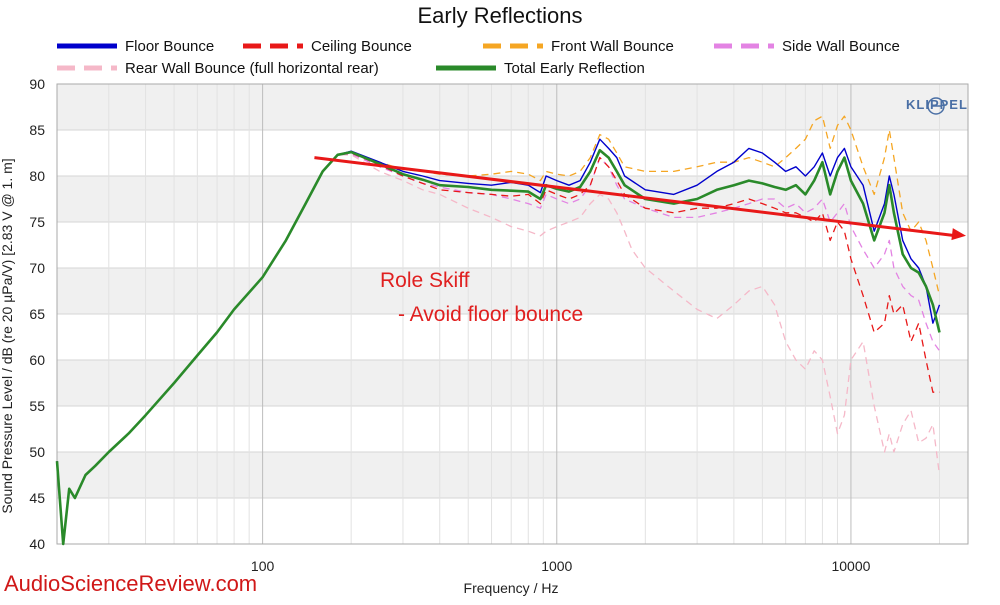  What do you see at coordinates (37, 176) in the screenshot?
I see `y-tick-label: 80` at bounding box center [37, 176].